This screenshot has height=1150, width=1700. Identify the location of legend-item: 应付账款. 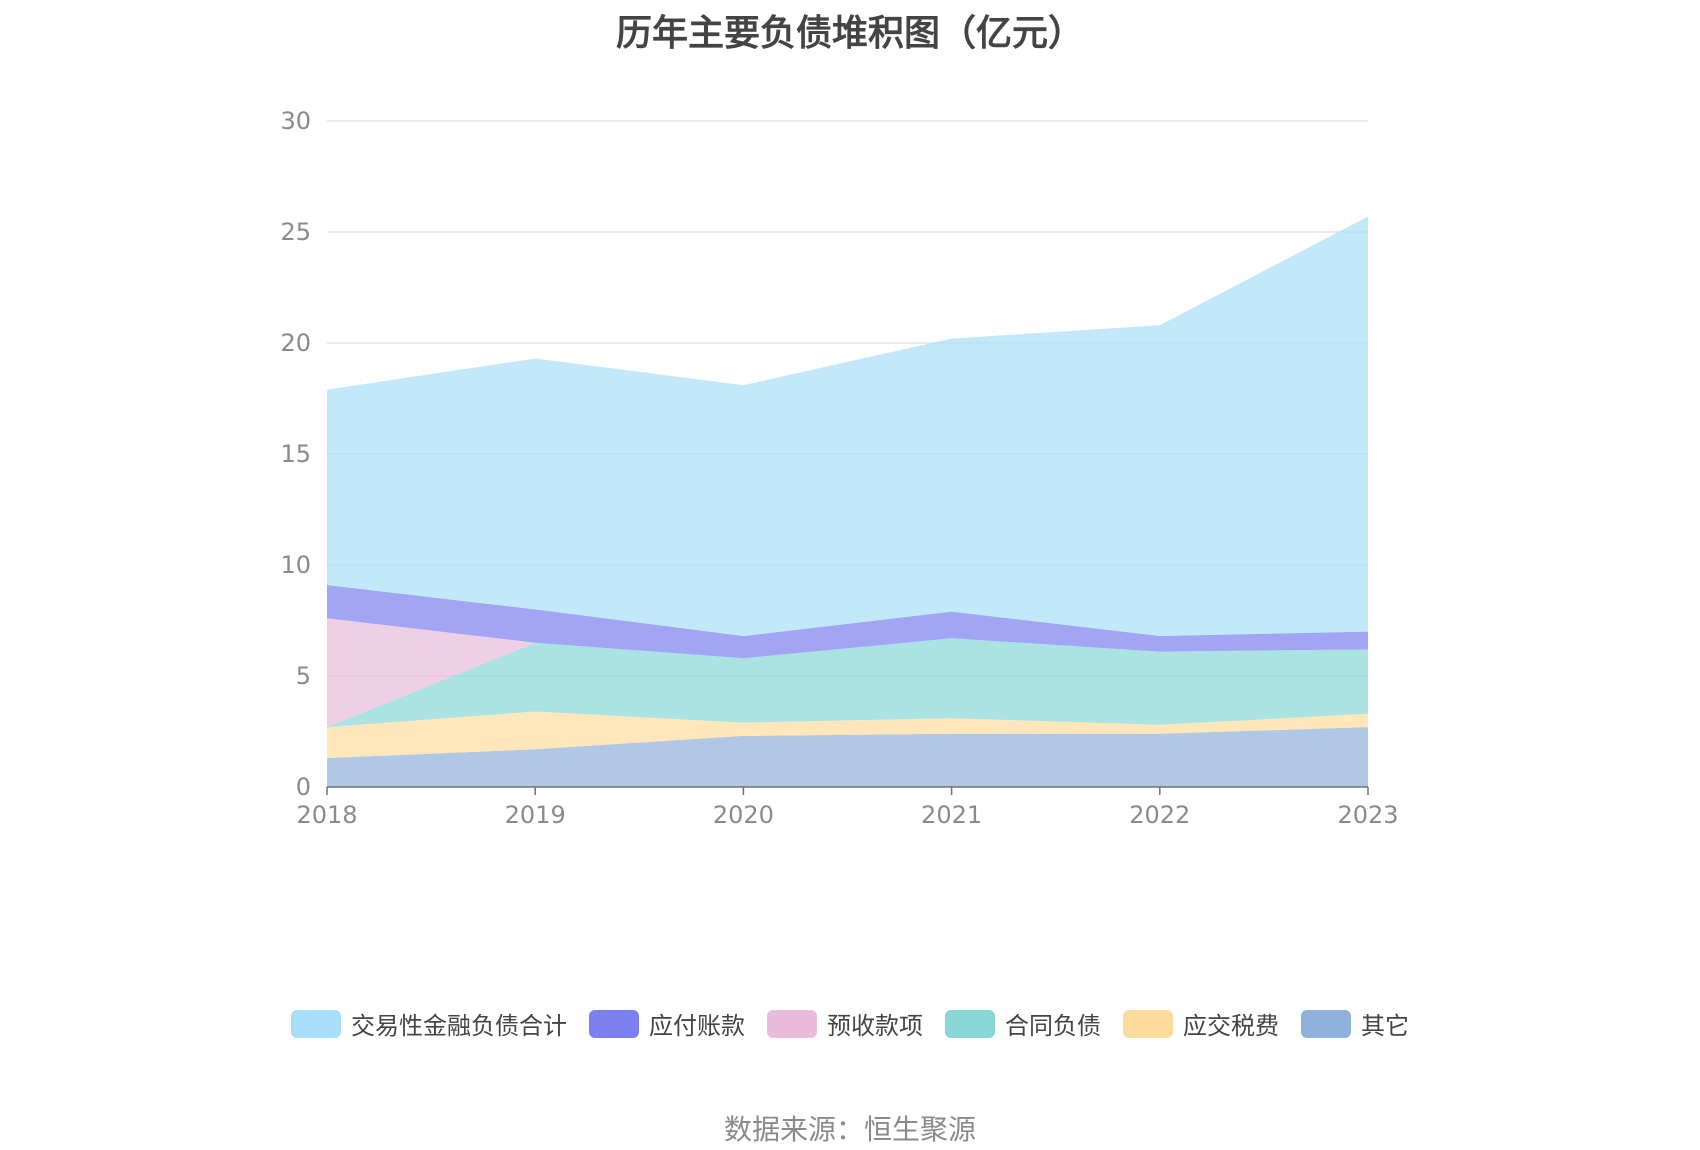
(667, 1023).